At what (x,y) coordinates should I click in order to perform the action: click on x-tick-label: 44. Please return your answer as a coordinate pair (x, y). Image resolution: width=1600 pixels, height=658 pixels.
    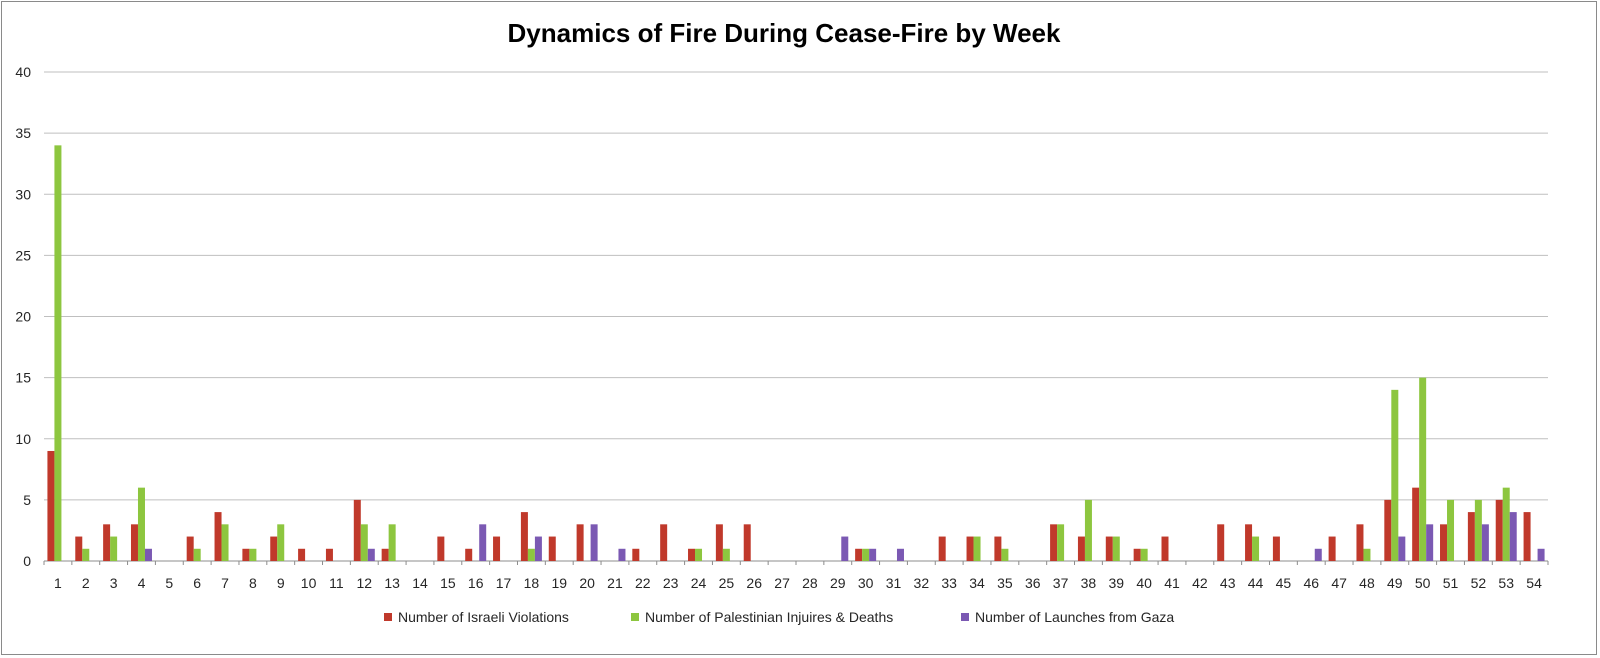
    Looking at the image, I should click on (1256, 583).